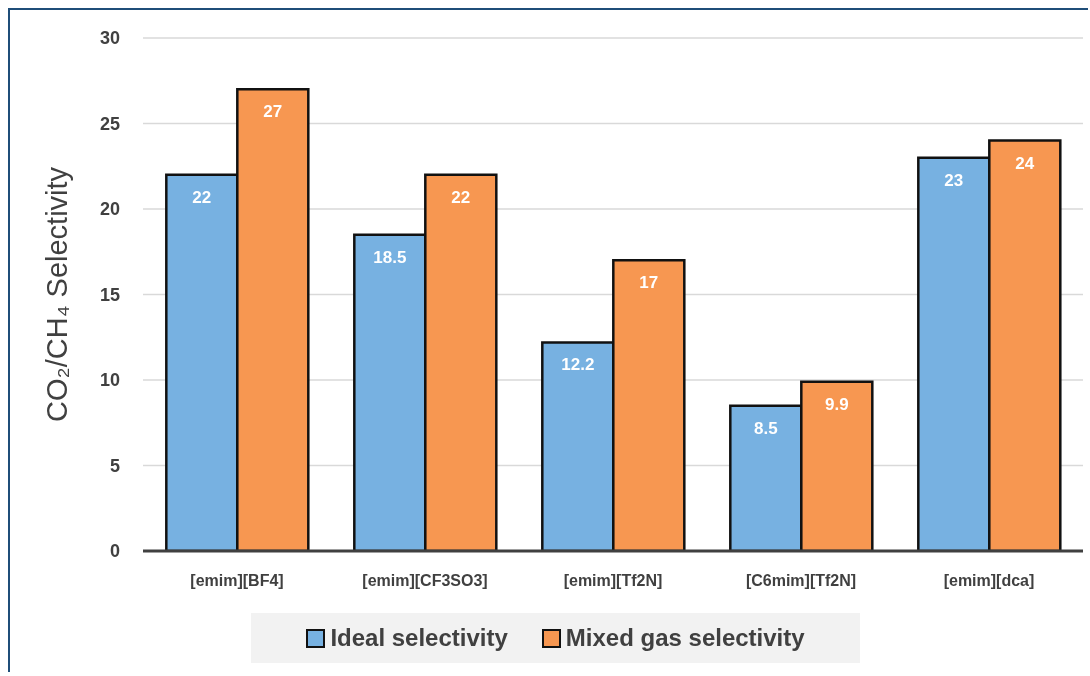 The height and width of the screenshot is (676, 1090). What do you see at coordinates (114, 551) in the screenshot?
I see `y-tick-label: 0` at bounding box center [114, 551].